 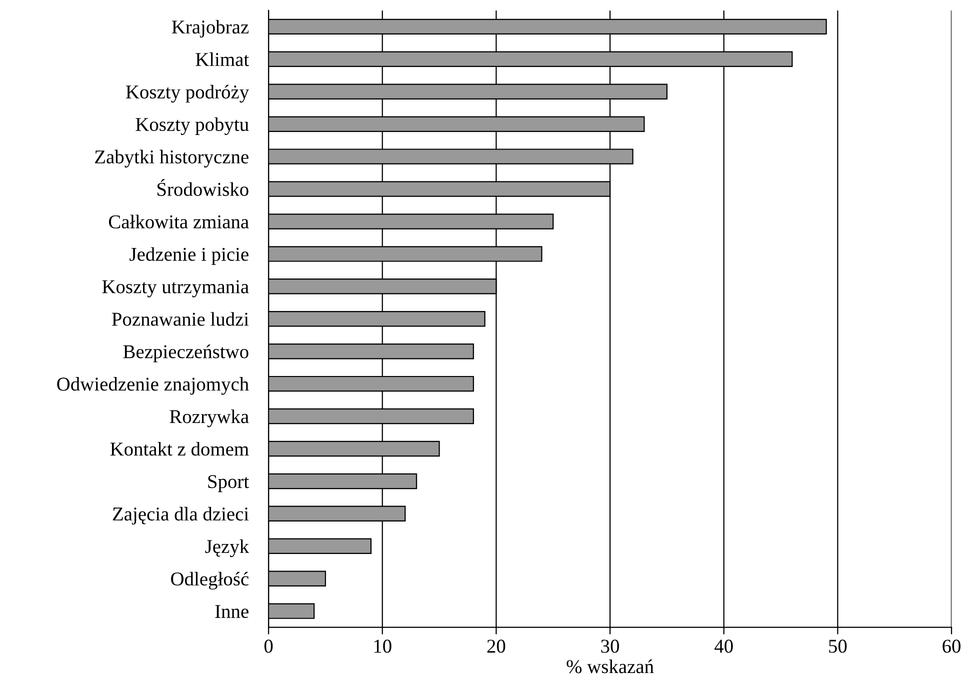 I want to click on y-tick-label: Odległość, so click(x=210, y=581).